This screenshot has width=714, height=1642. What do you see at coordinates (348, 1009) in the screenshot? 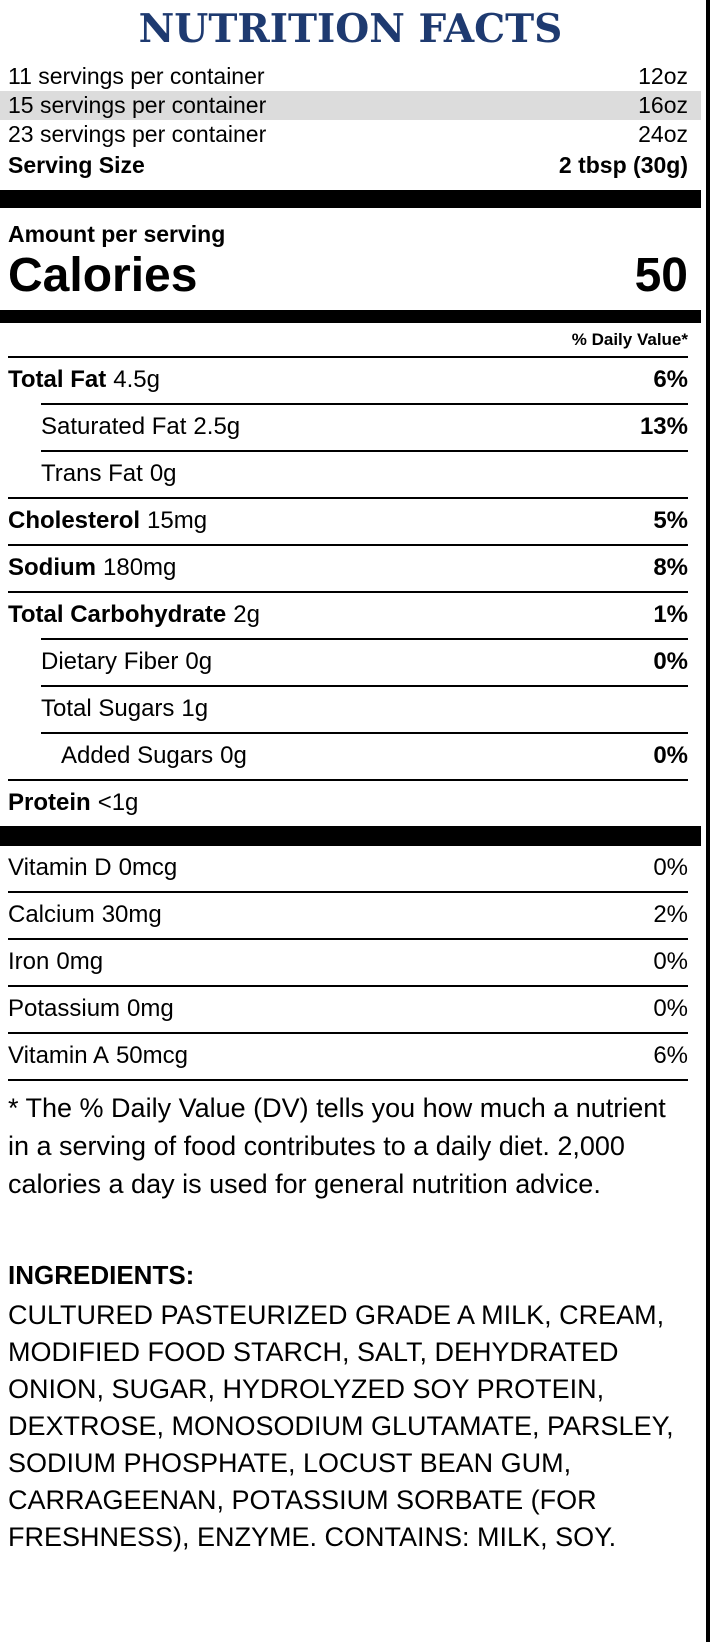
I see `vitamin-row-potassium: Potassium 0mg 0%` at bounding box center [348, 1009].